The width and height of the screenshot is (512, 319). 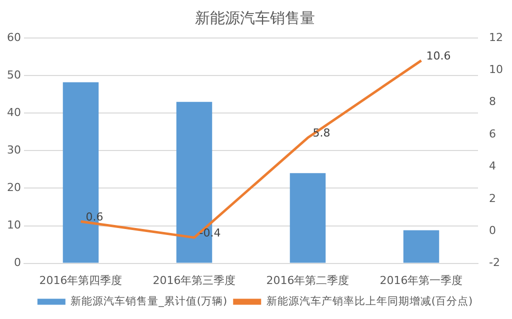 I want to click on y2-tick-label: 8, so click(x=492, y=101).